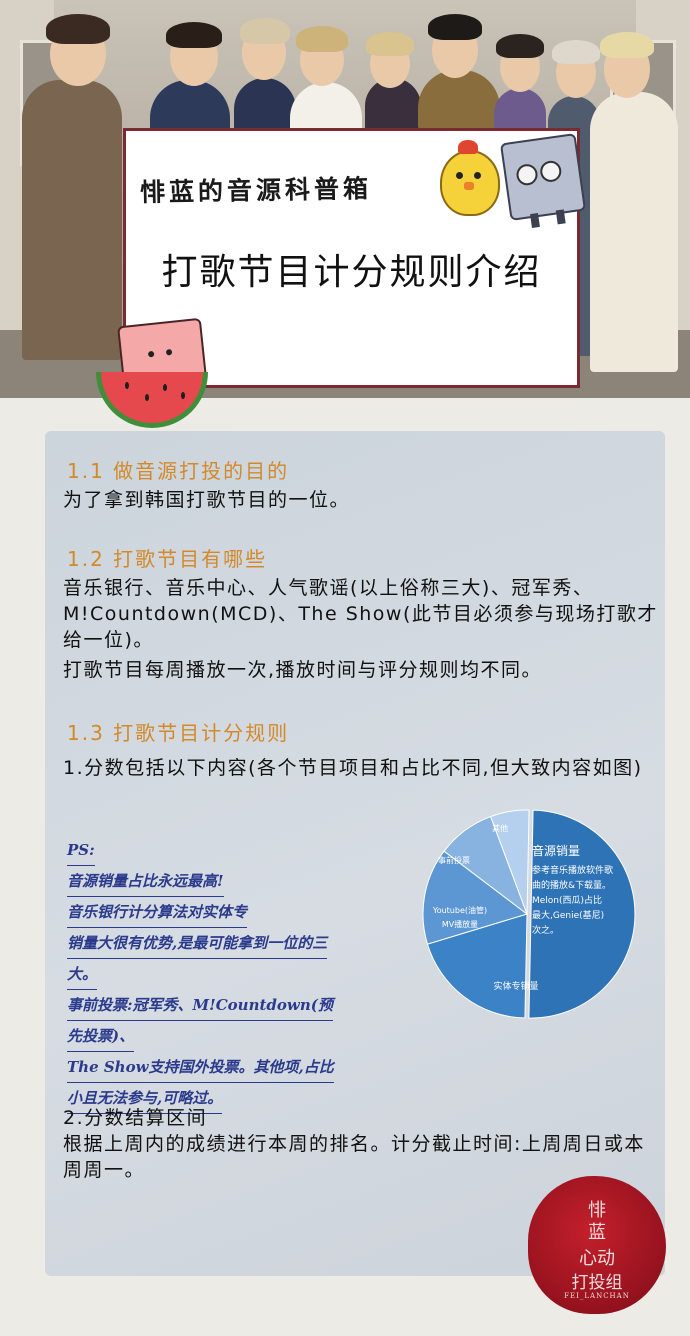  Describe the element at coordinates (468, 147) in the screenshot. I see `chick-comb` at that location.